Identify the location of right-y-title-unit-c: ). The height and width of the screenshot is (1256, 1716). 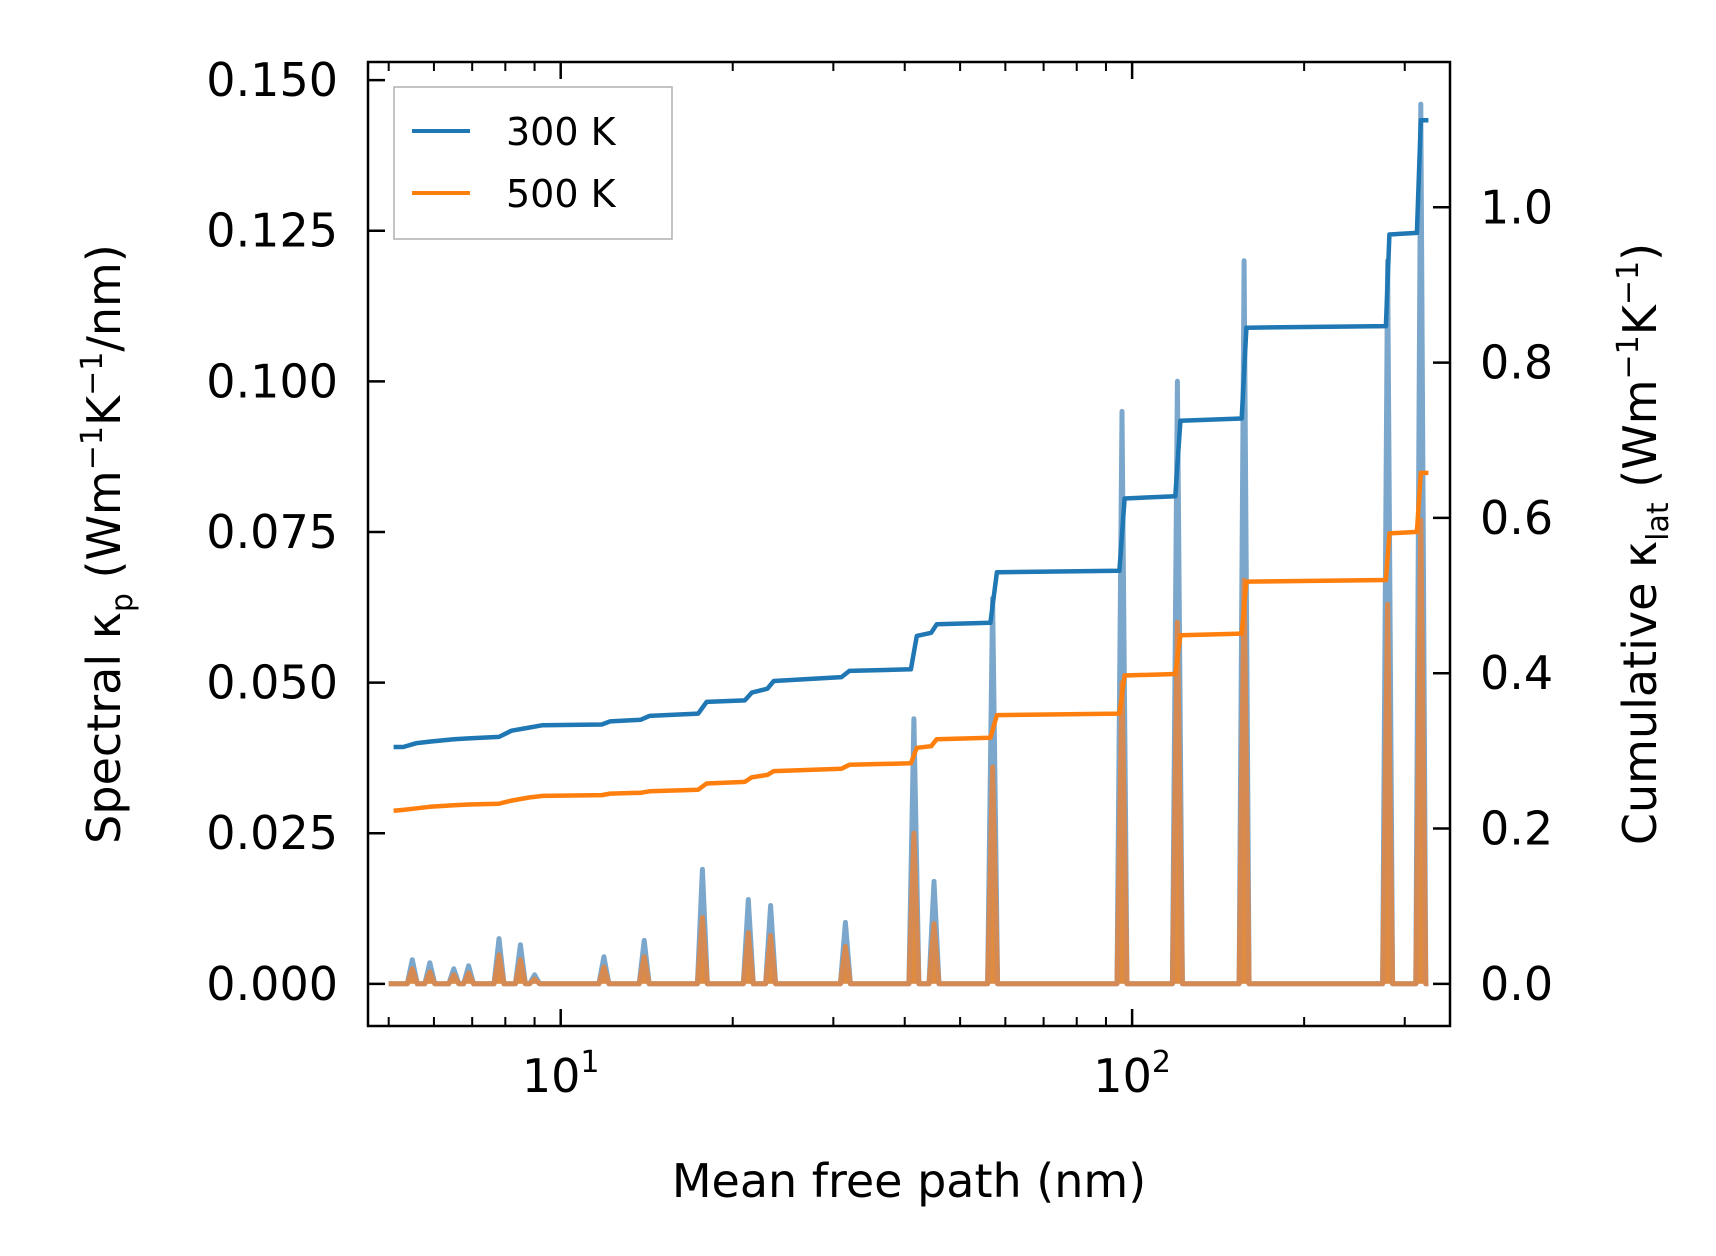
(1640, 252).